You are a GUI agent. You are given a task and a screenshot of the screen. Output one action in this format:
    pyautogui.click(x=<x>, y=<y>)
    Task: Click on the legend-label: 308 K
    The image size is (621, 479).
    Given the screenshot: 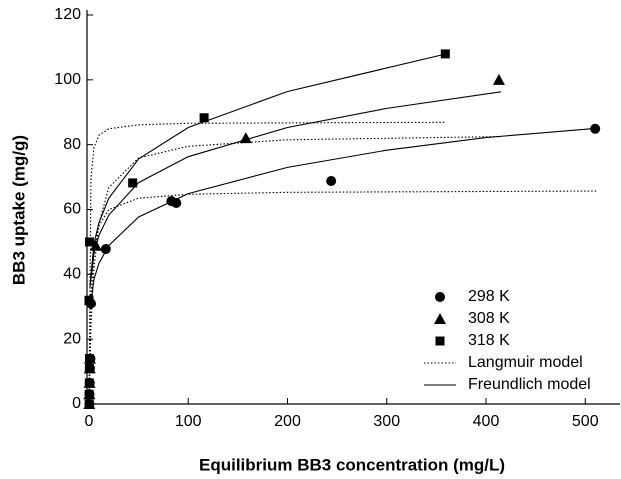 What is the action you would take?
    pyautogui.click(x=489, y=318)
    